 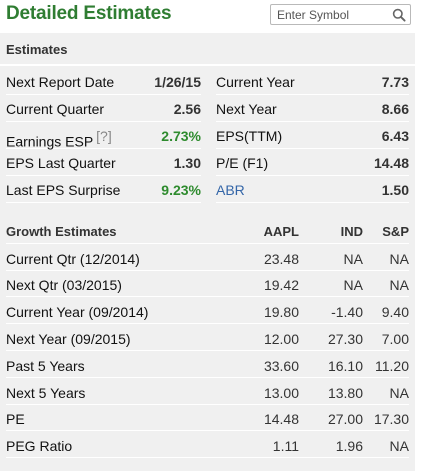 What do you see at coordinates (46, 393) in the screenshot?
I see `growth-row-label: Next 5 Years` at bounding box center [46, 393].